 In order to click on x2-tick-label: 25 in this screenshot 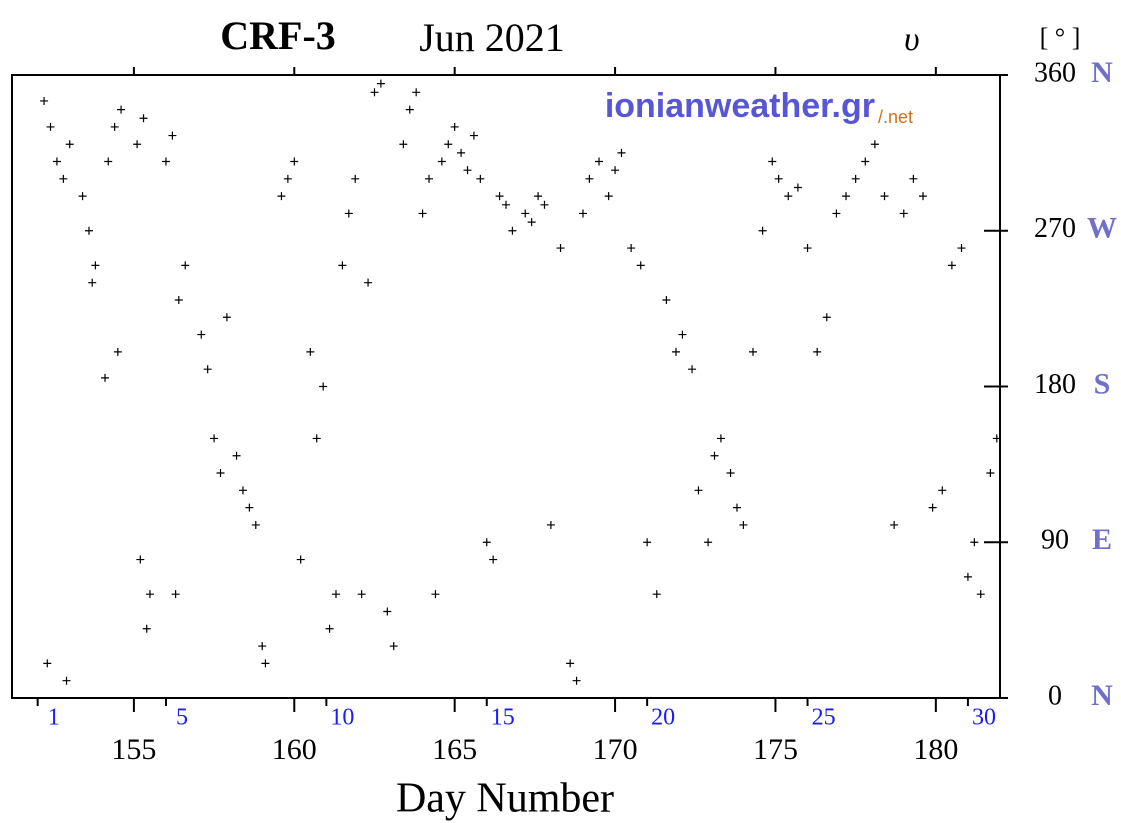, I will do `click(824, 718)`.